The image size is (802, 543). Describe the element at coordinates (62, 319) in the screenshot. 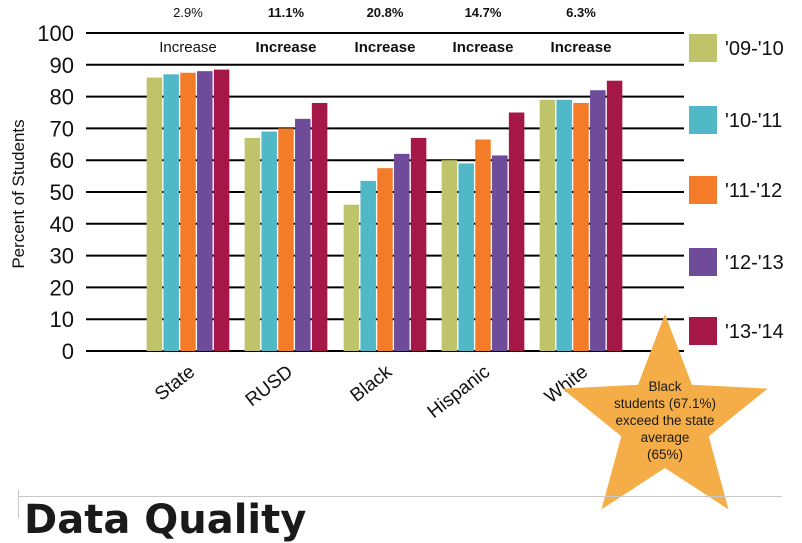

I see `y-tick-label: 10` at that location.